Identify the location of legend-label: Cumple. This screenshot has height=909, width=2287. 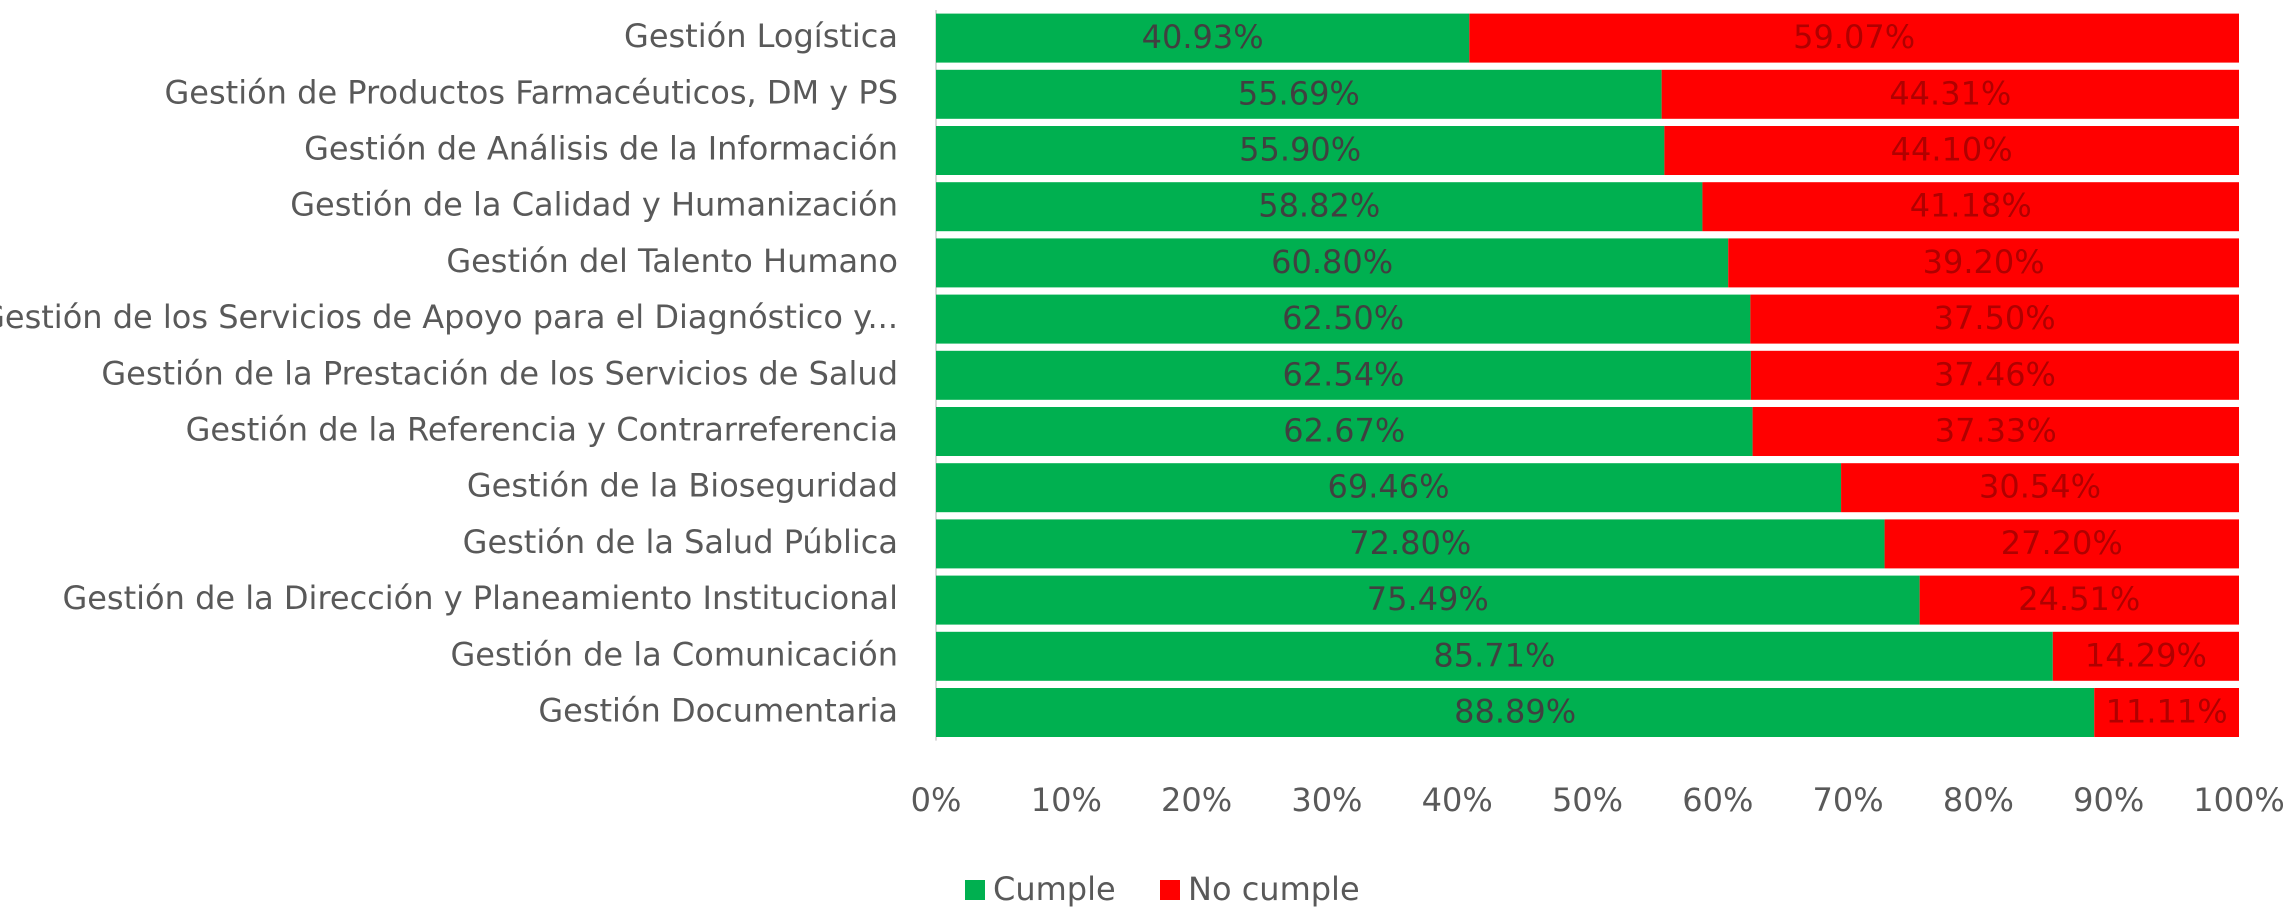
(1054, 889).